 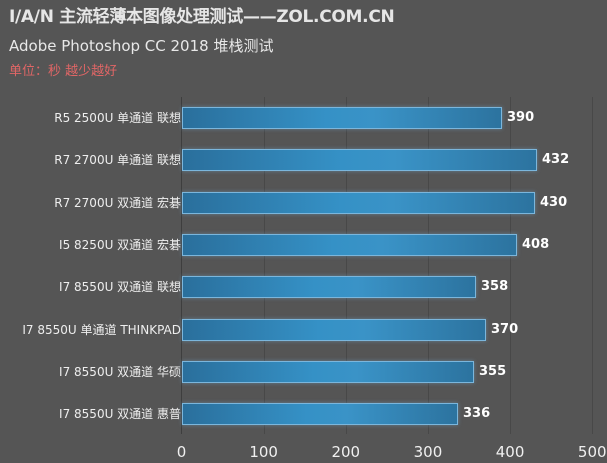 I want to click on category-label: R7 2700U 双通道 宏碁, so click(x=117, y=203).